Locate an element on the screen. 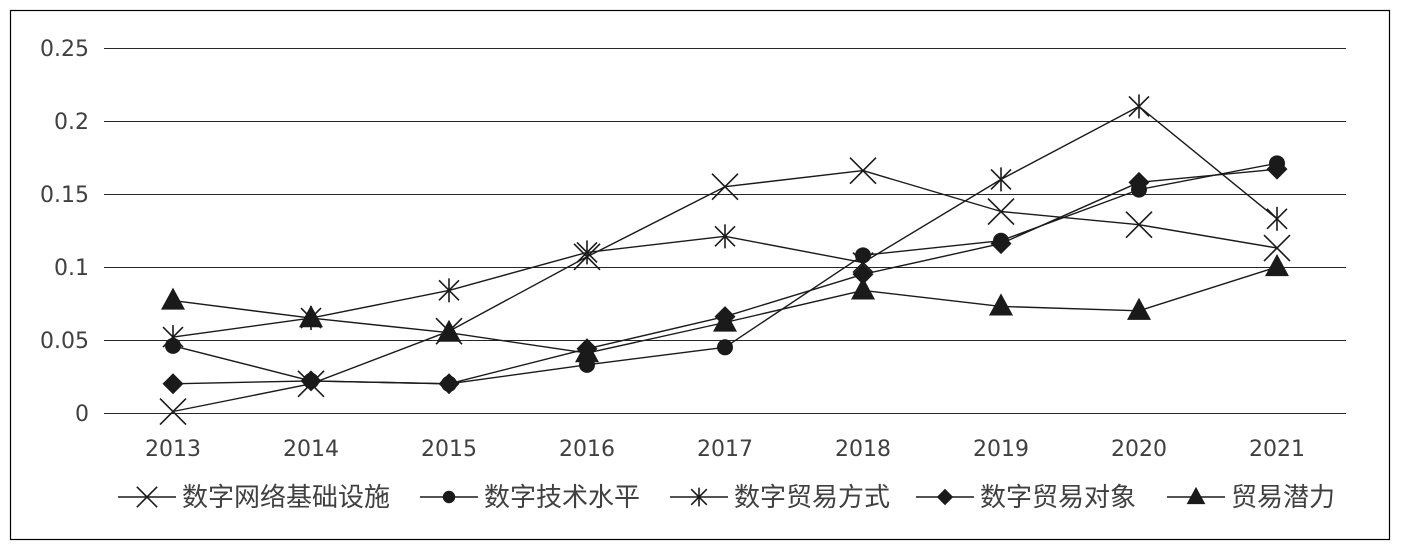  y-tick-label: 0.2 is located at coordinates (71, 122).